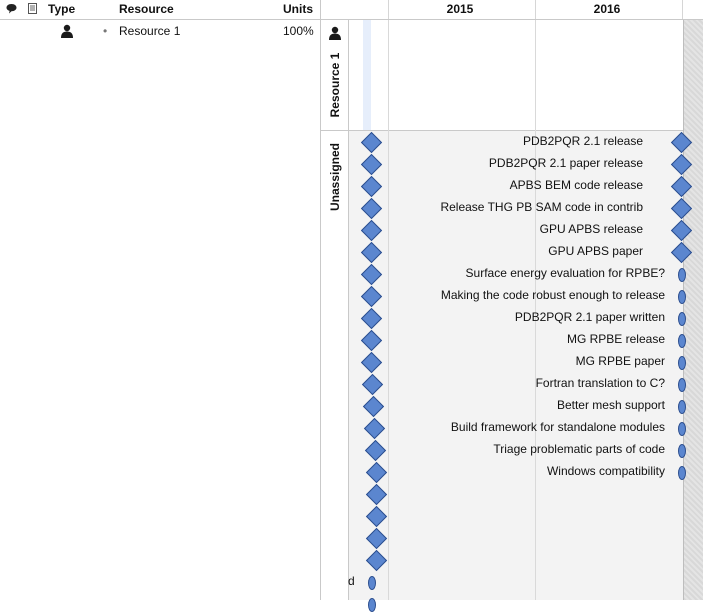  Describe the element at coordinates (565, 273) in the screenshot. I see `task-label: Surface energy evaluation for RPBE?` at that location.